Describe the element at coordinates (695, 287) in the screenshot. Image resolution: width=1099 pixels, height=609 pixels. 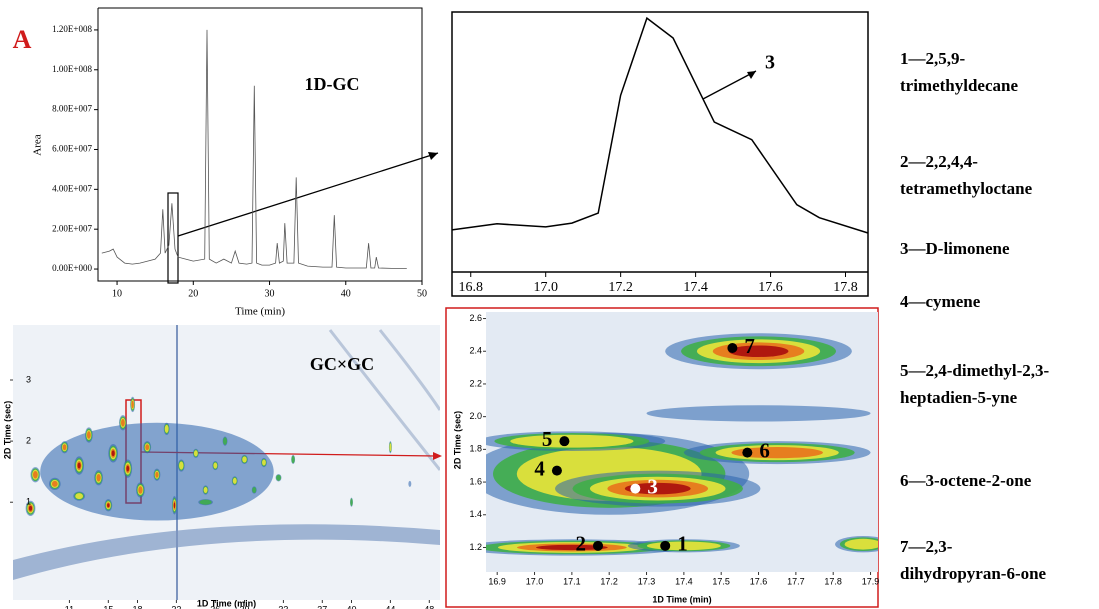
I see `x-tick-label: 17.4` at that location.